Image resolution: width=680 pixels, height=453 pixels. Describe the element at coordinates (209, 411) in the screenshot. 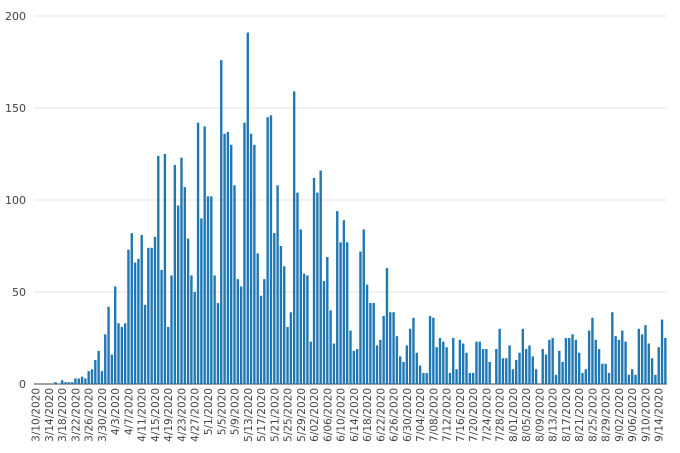

I see `x-tick-label: 5/1/2020` at that location.